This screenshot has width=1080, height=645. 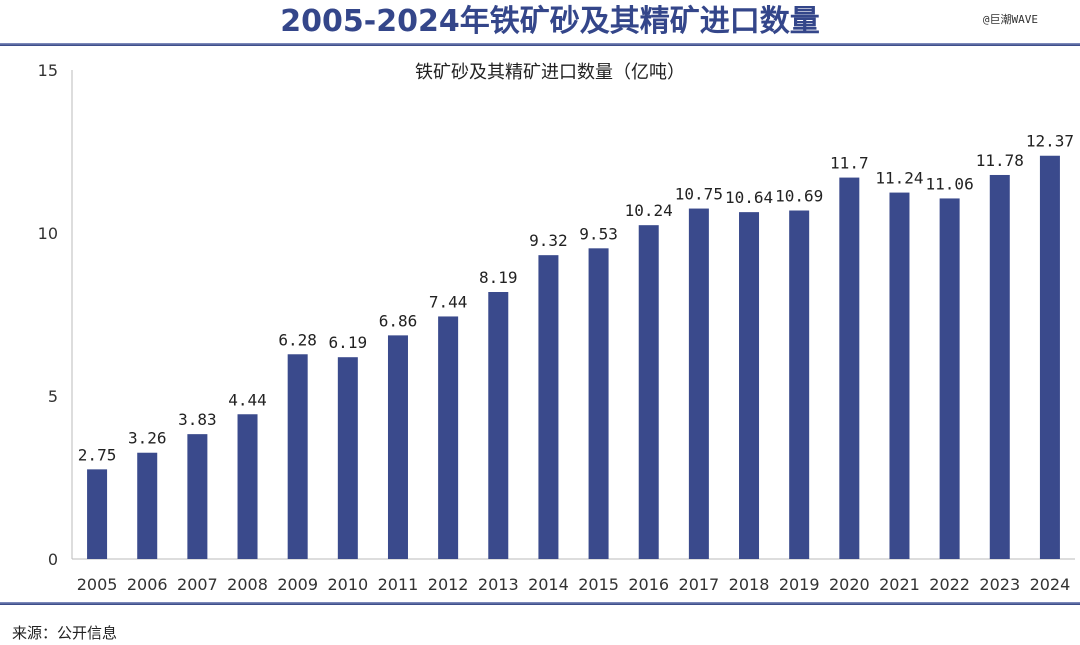 What do you see at coordinates (48, 233) in the screenshot?
I see `y-tick-label: 10` at bounding box center [48, 233].